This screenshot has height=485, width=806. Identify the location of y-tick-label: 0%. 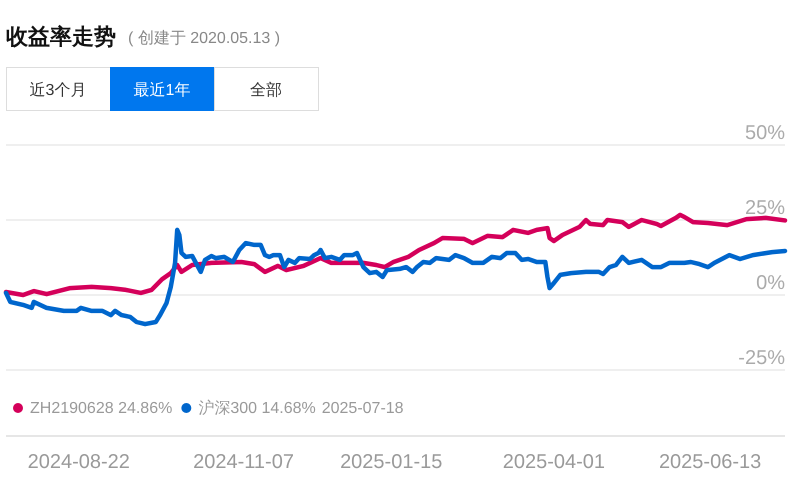
(771, 283).